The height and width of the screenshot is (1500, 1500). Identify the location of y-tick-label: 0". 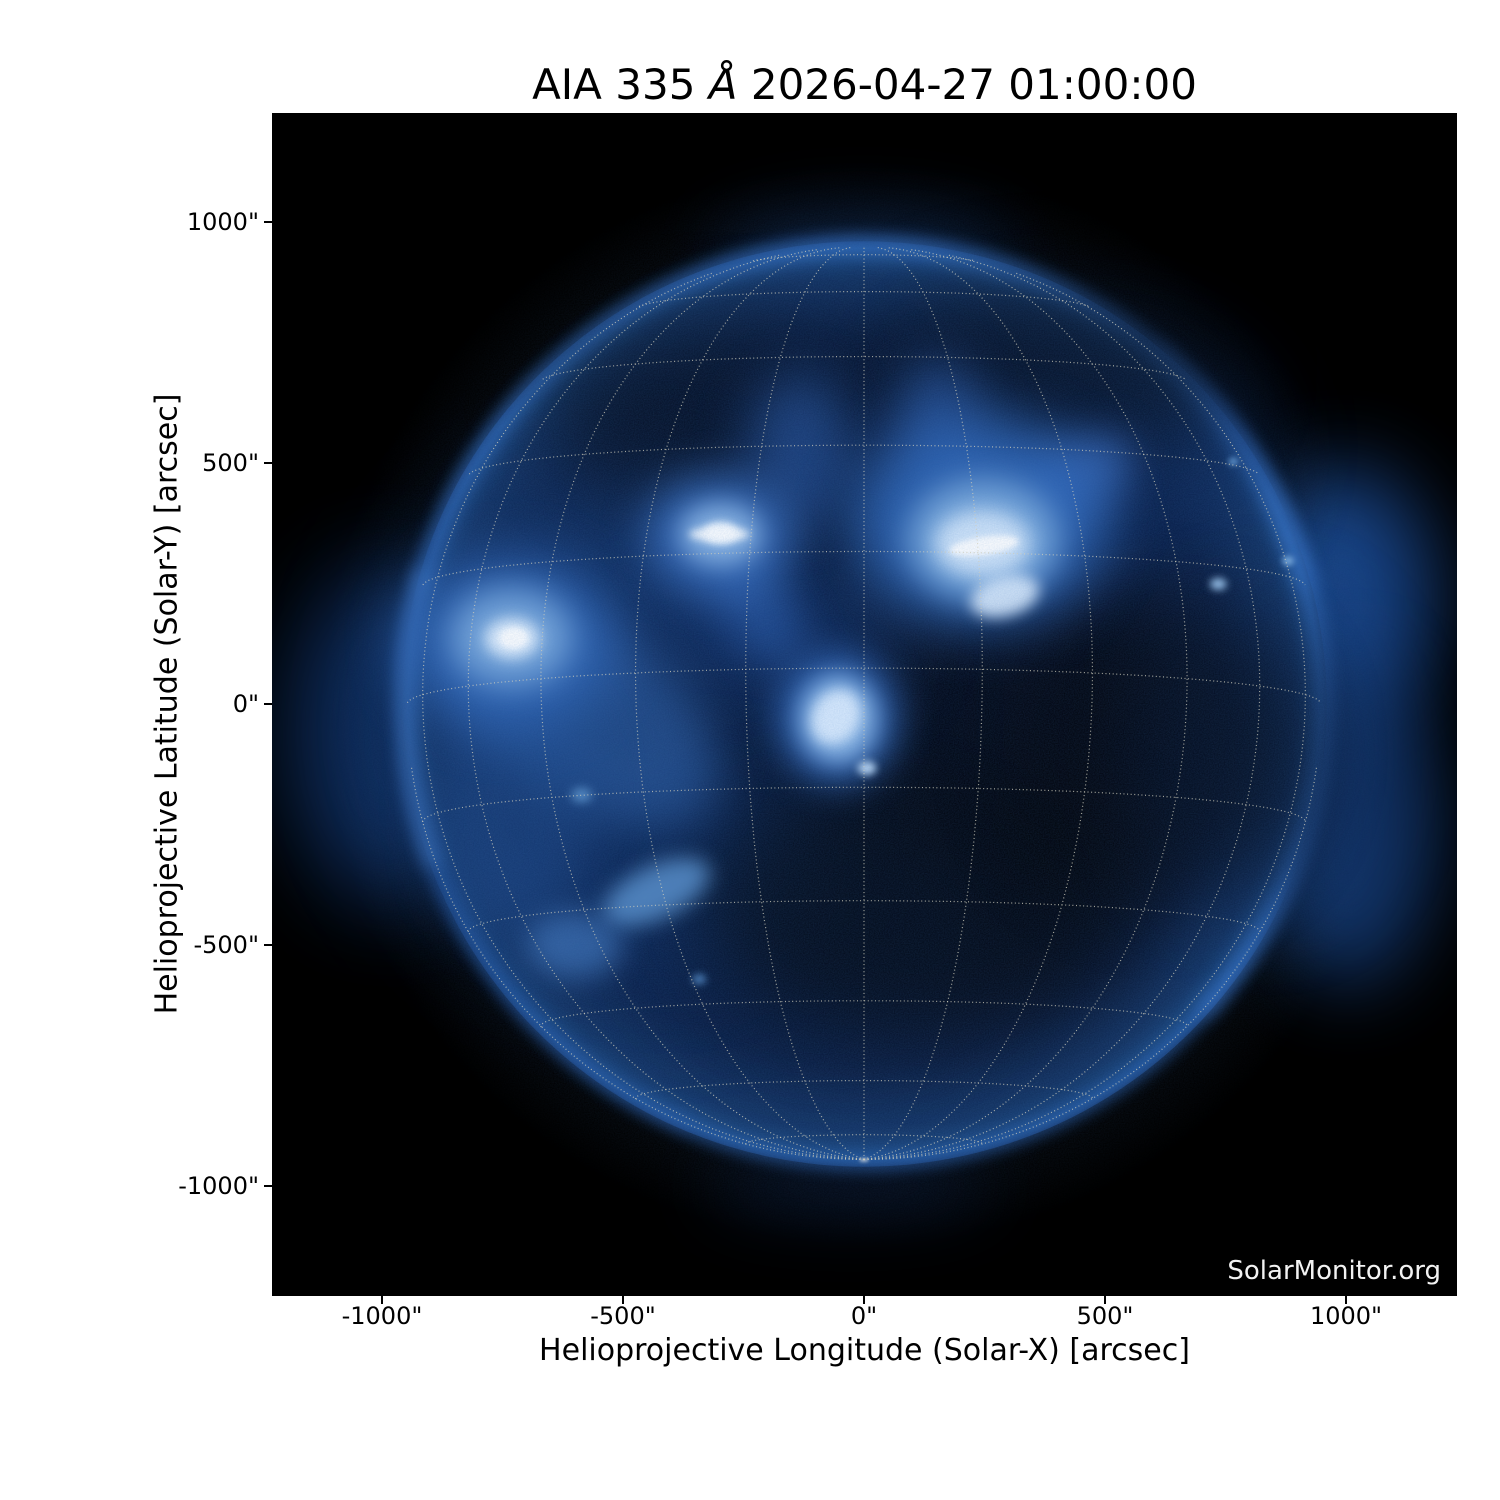
(245, 704).